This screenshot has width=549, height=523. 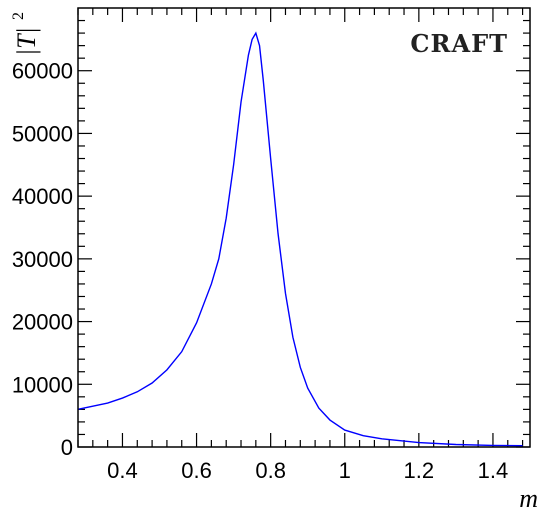 What do you see at coordinates (42, 259) in the screenshot?
I see `y-tick-label: 30000` at bounding box center [42, 259].